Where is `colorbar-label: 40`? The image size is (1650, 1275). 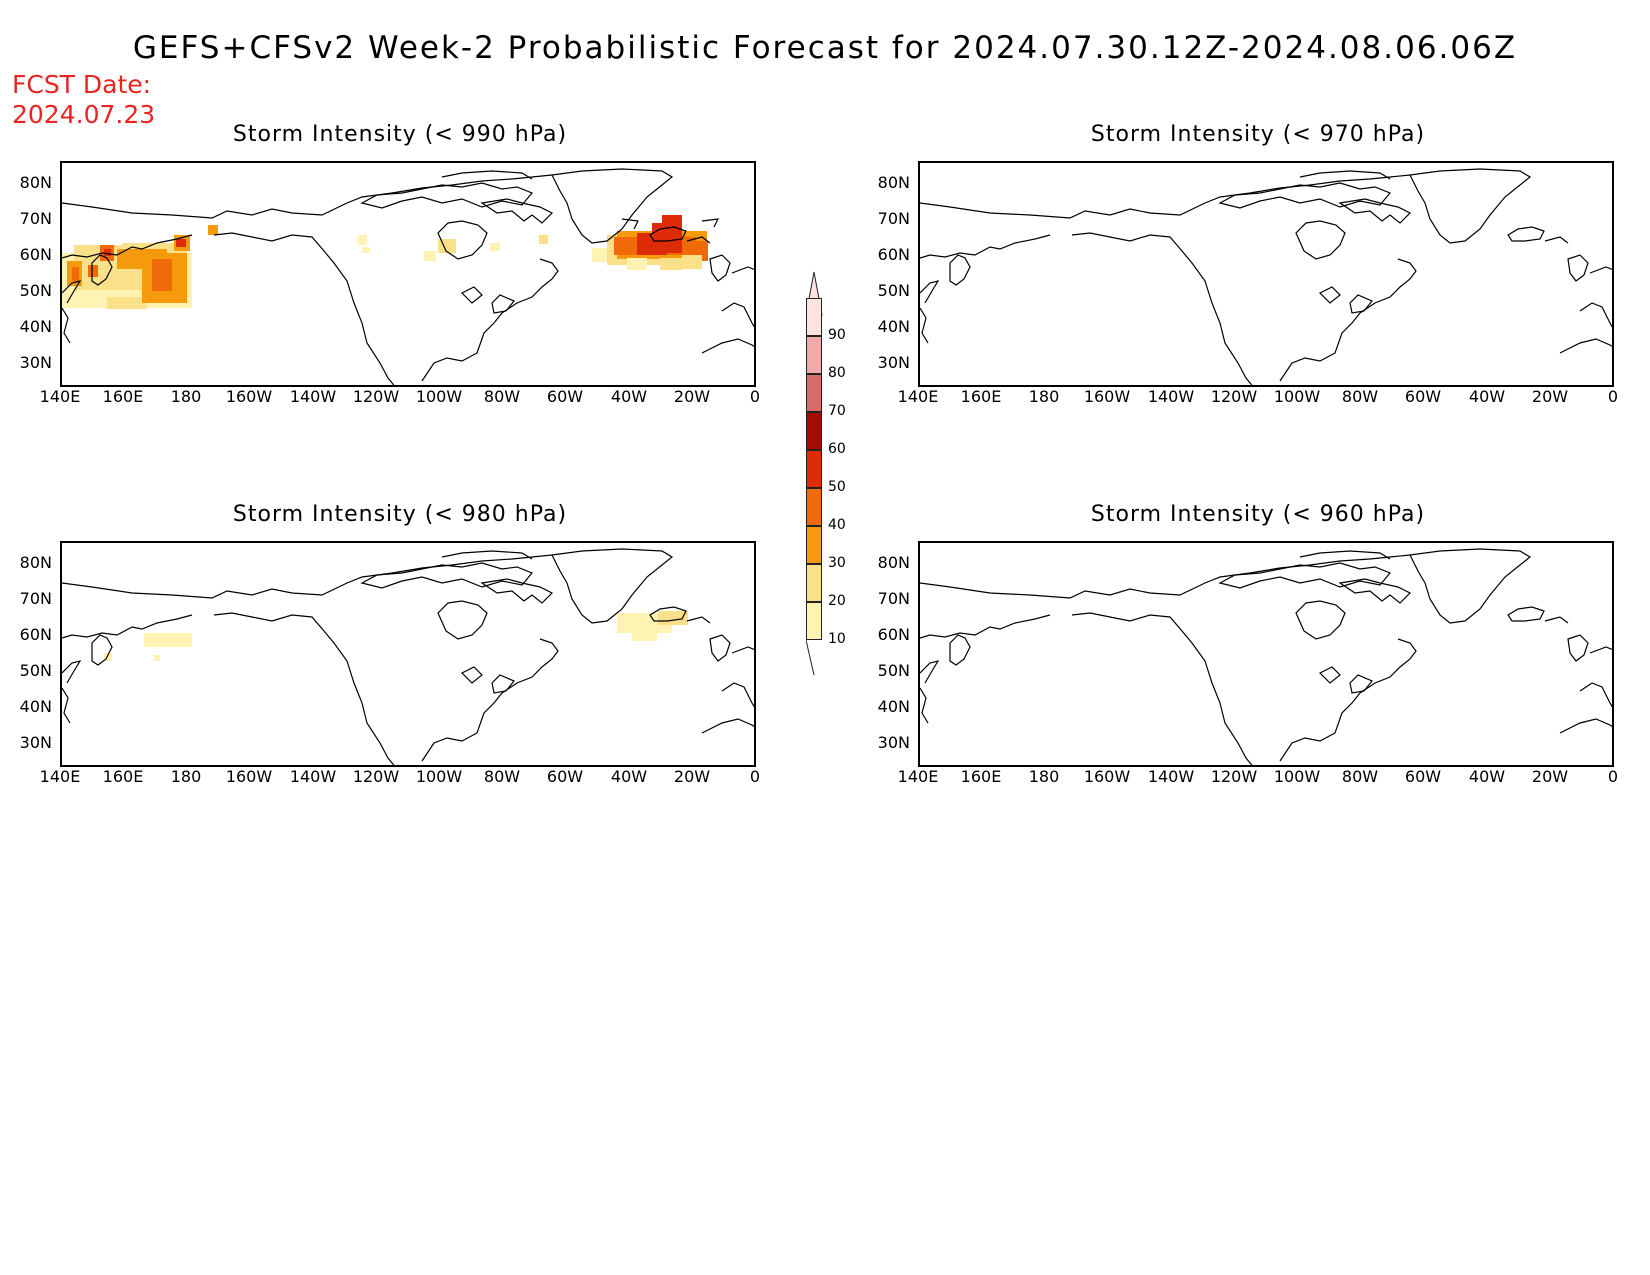
colorbar-label: 40 is located at coordinates (837, 525).